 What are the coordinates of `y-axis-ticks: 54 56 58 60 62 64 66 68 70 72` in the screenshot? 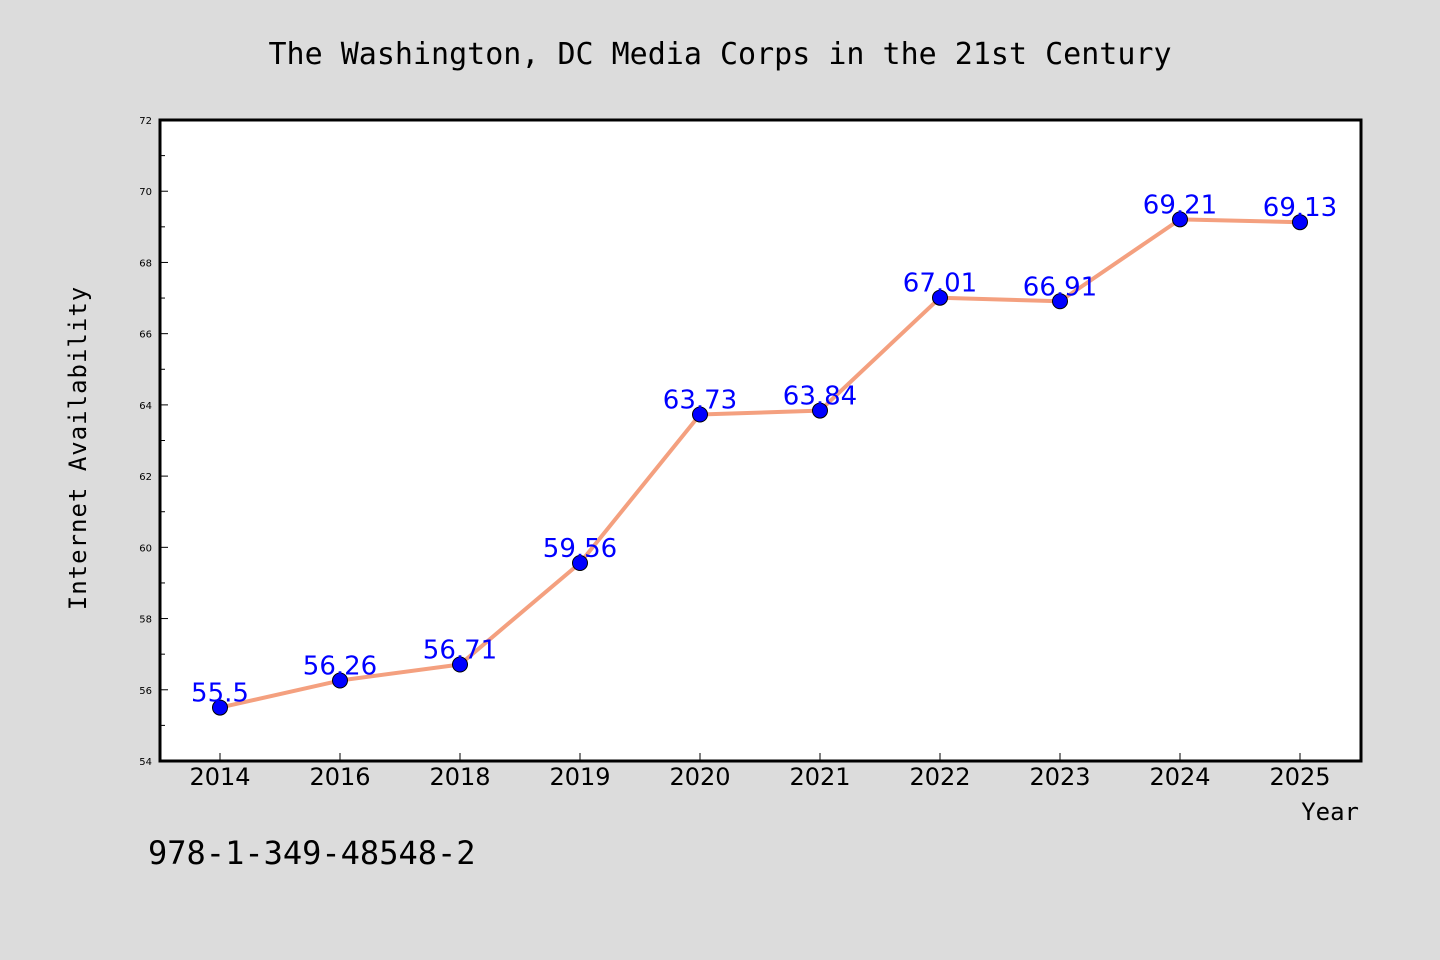 It's located at (153, 442).